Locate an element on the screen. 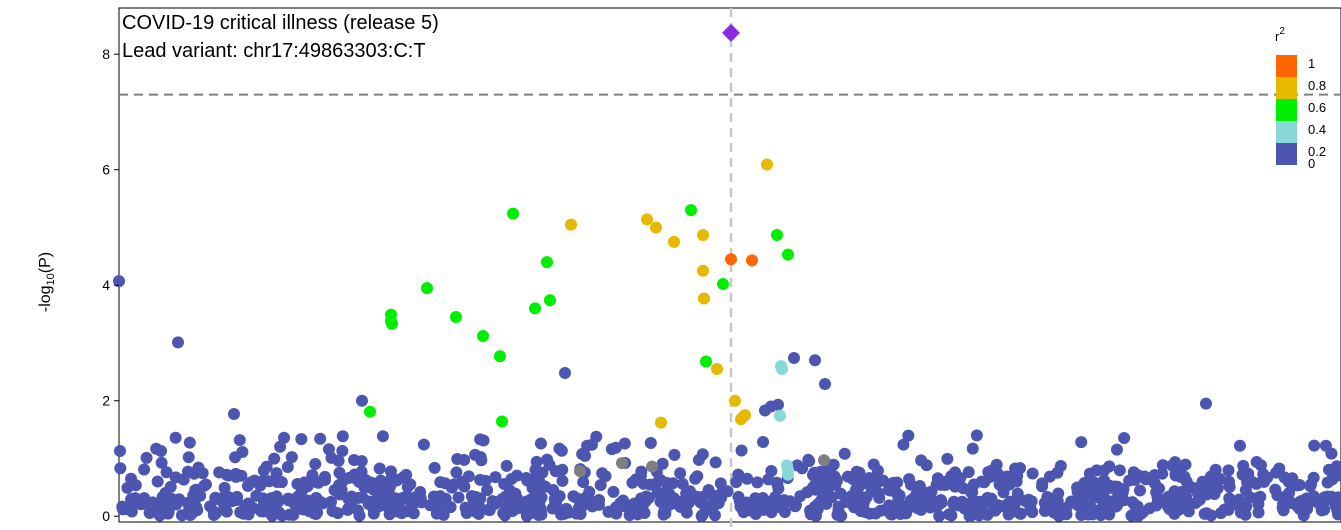  chart-subtitle: Lead variant: chr17:49863303:C:T is located at coordinates (274, 51).